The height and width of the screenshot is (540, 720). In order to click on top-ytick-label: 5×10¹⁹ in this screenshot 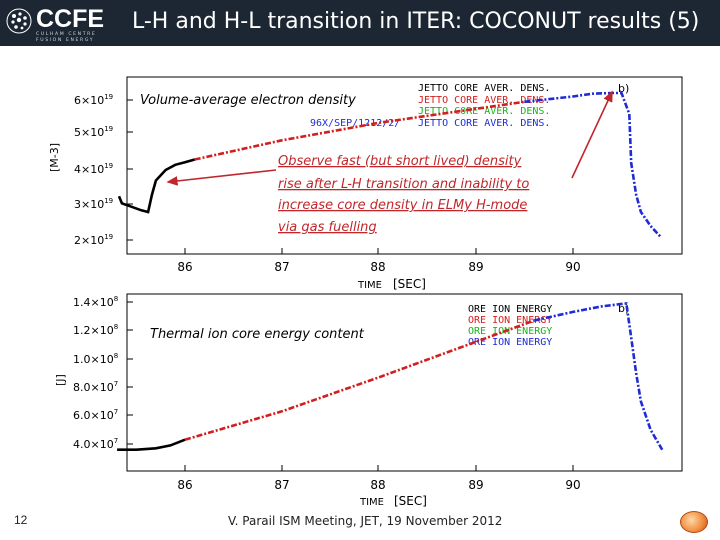, I will do `click(93, 132)`.